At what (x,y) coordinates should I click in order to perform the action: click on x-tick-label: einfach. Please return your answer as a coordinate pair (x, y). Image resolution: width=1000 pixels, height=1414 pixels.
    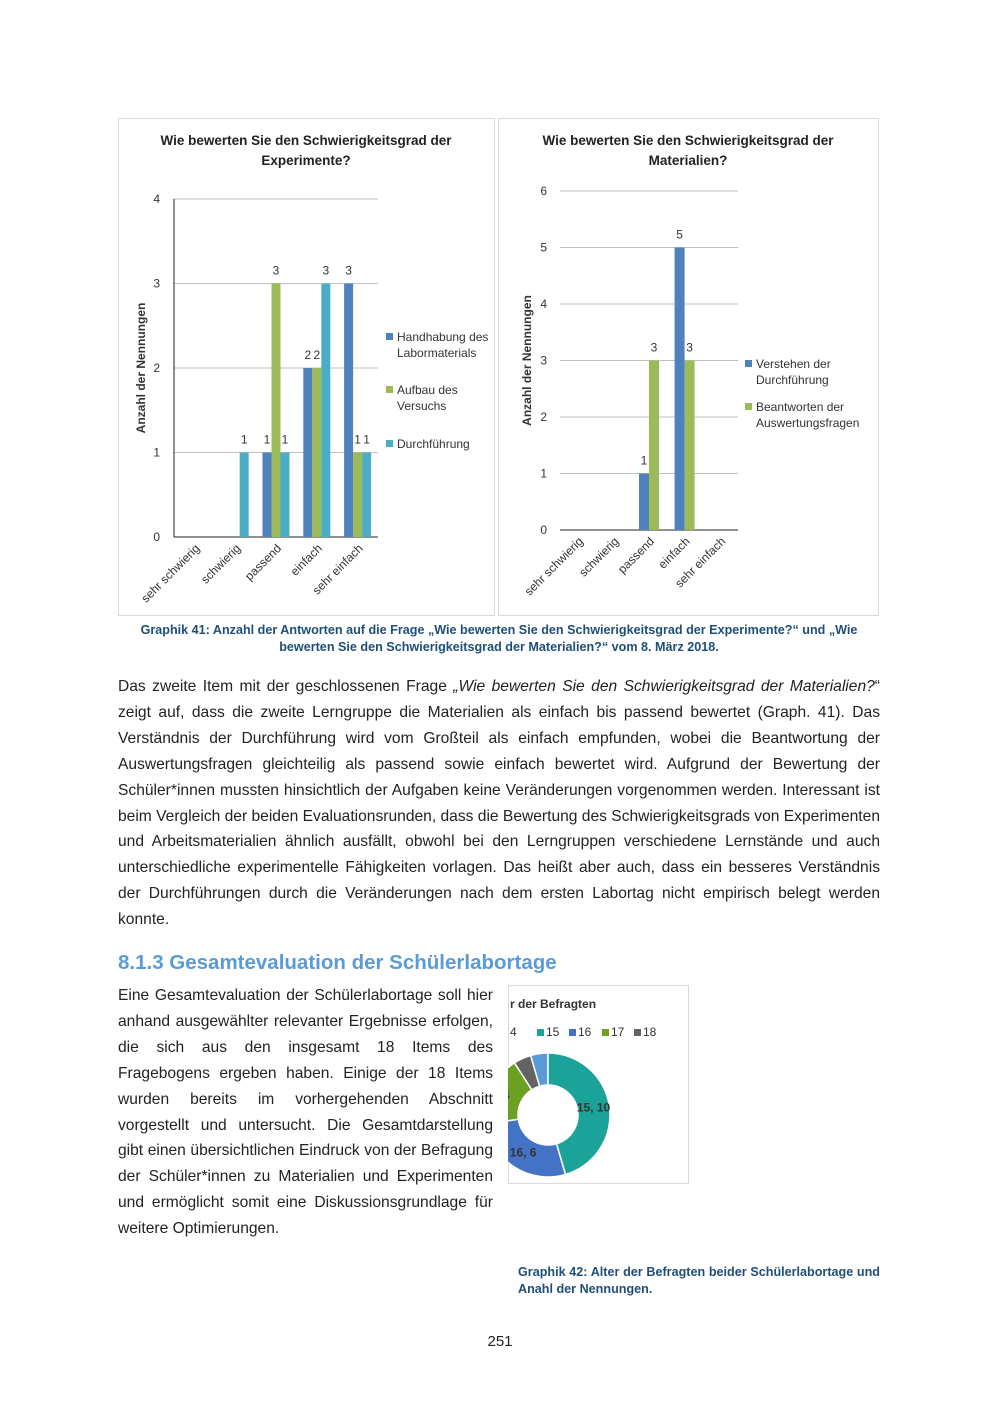
    Looking at the image, I should click on (306, 559).